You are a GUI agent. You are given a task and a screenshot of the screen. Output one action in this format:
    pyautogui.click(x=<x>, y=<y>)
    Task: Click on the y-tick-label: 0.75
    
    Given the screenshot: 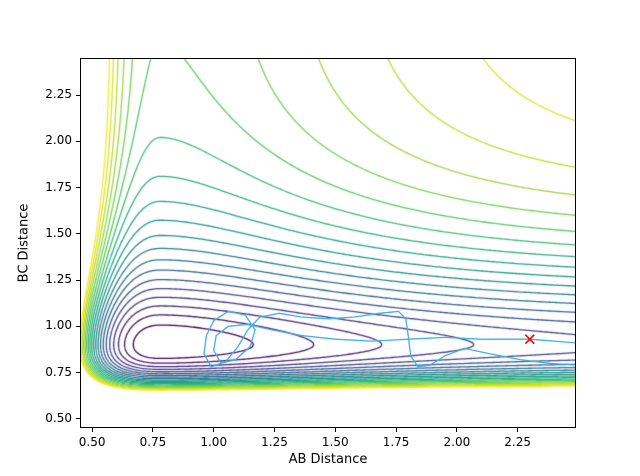 What is the action you would take?
    pyautogui.click(x=58, y=371)
    